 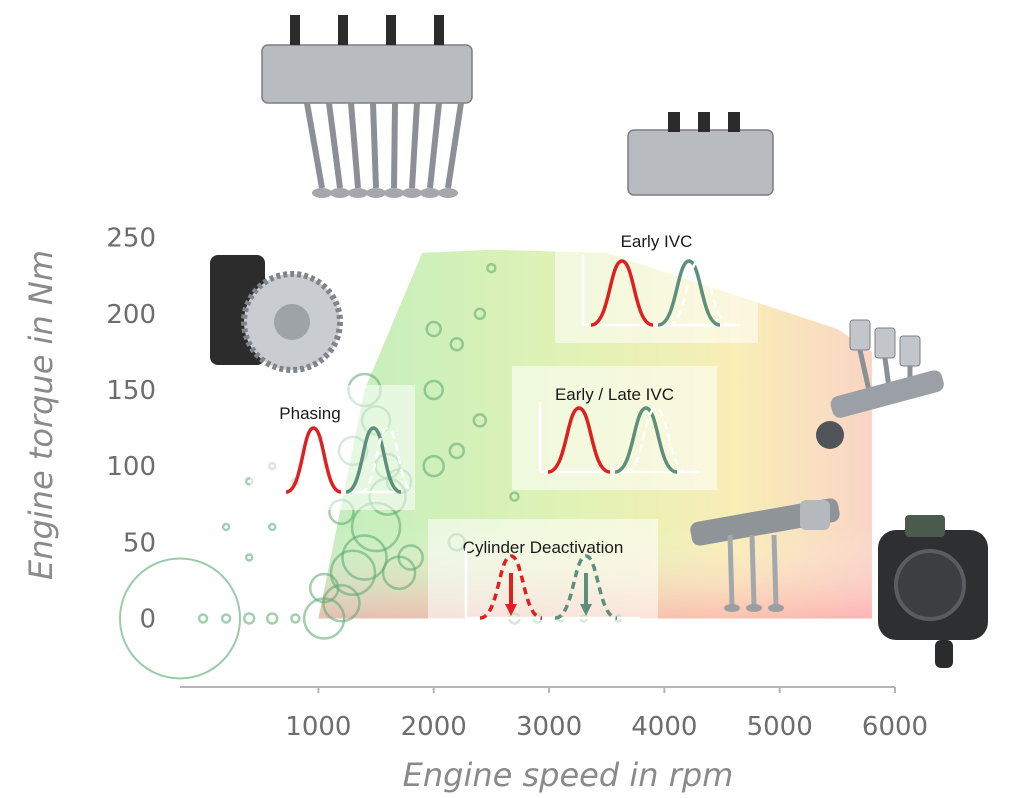 I want to click on valve-lift-panel: Early IVC, so click(x=656, y=278).